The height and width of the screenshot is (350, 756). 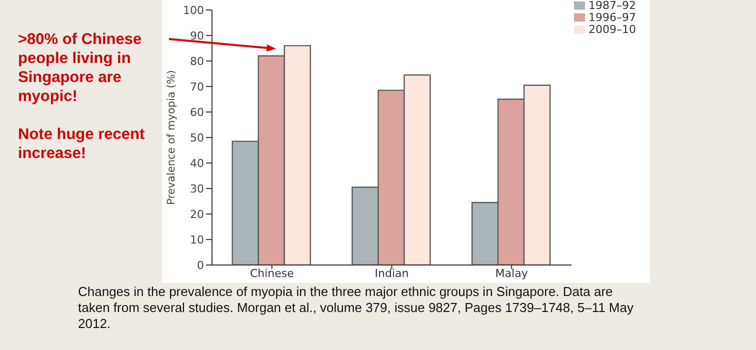 I want to click on y-tick-label: 80, so click(x=197, y=61).